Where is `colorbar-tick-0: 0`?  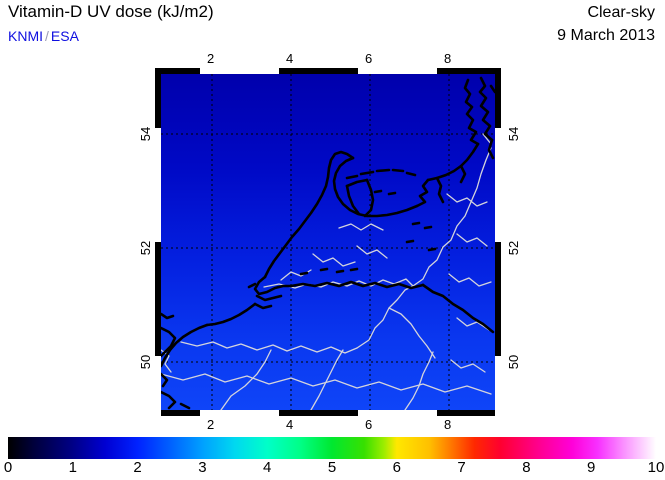
colorbar-tick-0: 0 is located at coordinates (8, 467).